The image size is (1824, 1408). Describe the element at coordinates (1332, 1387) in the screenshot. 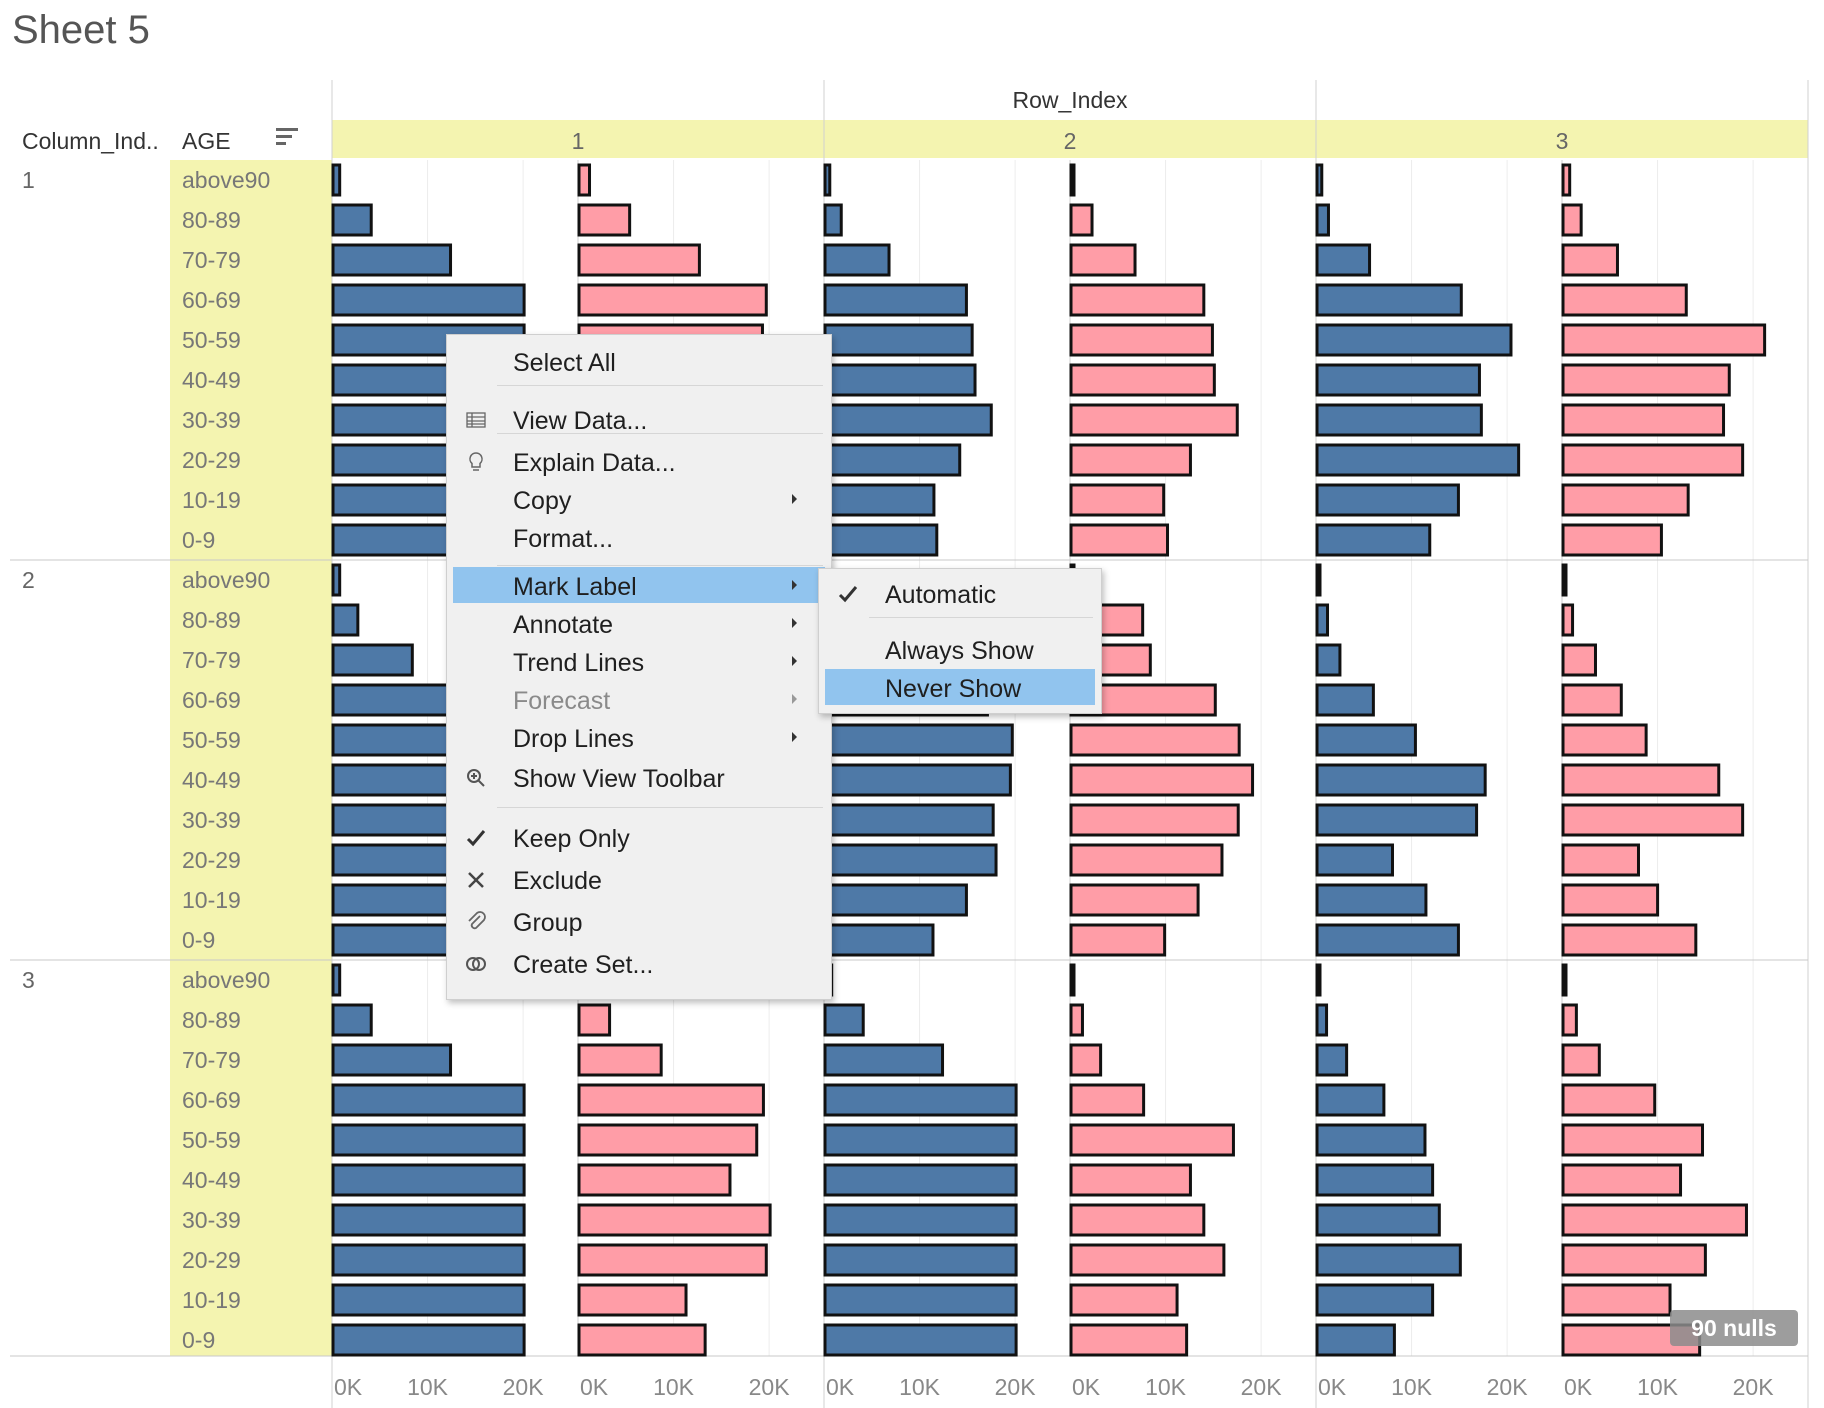

I see `x-tick-label: 0K` at that location.